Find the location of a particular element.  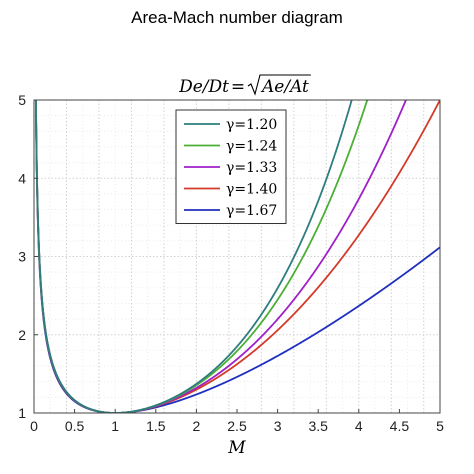

x-tick-label: 3 is located at coordinates (278, 426).